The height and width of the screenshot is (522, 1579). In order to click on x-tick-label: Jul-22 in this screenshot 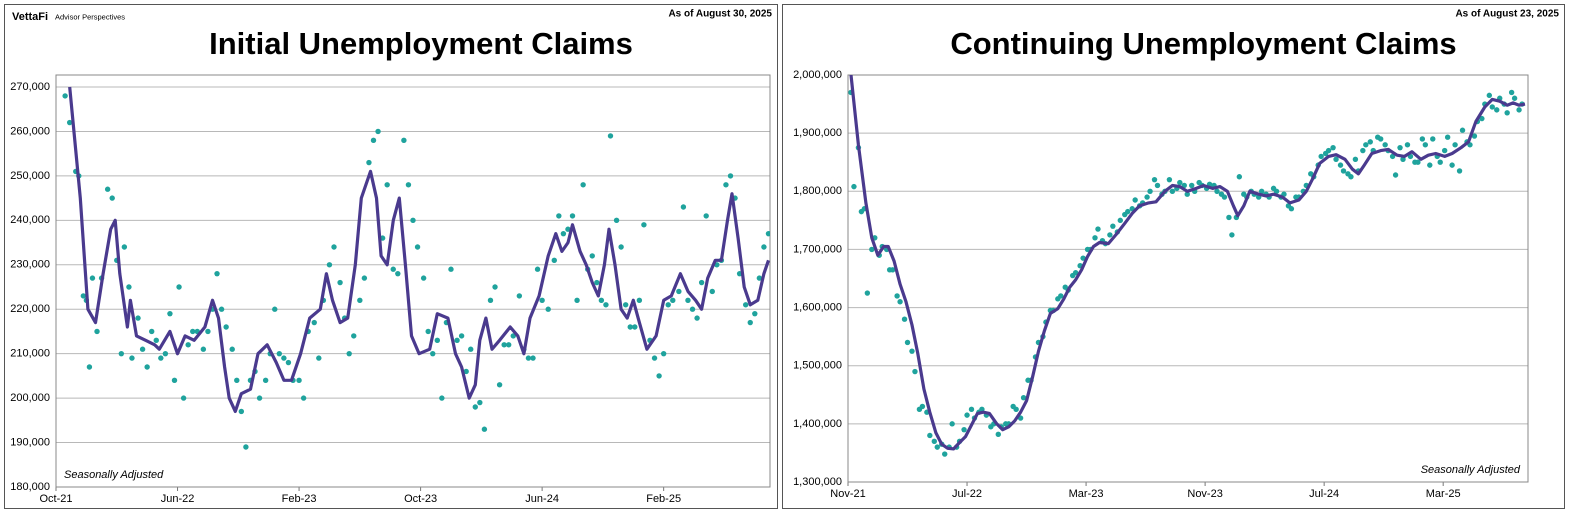, I will do `click(967, 494)`.